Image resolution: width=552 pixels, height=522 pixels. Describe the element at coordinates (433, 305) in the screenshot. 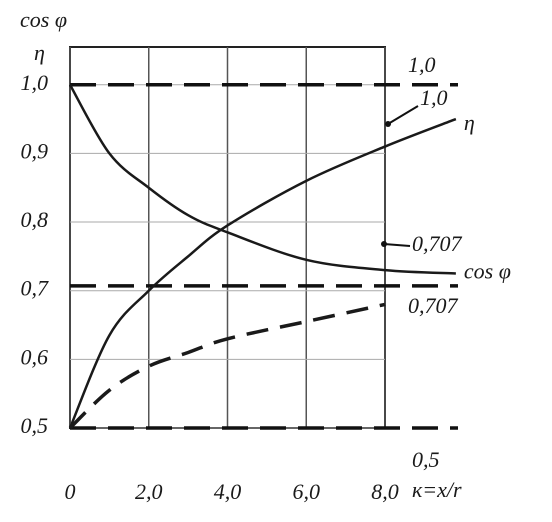

I see `reference-label: 0,707` at that location.